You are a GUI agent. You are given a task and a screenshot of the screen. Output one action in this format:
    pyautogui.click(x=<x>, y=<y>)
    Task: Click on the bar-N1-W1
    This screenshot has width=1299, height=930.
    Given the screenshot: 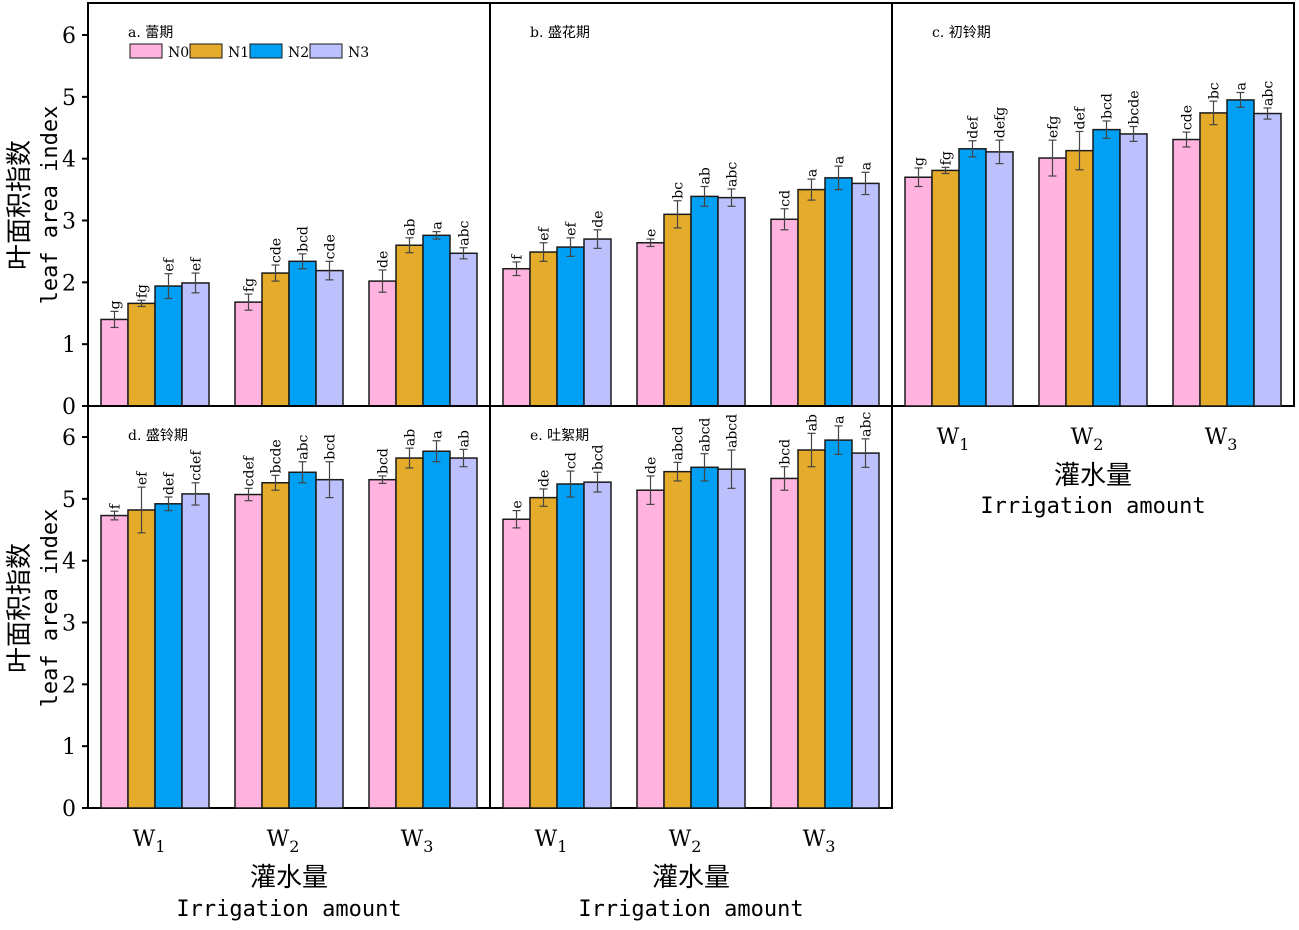 What is the action you would take?
    pyautogui.click(x=945, y=288)
    